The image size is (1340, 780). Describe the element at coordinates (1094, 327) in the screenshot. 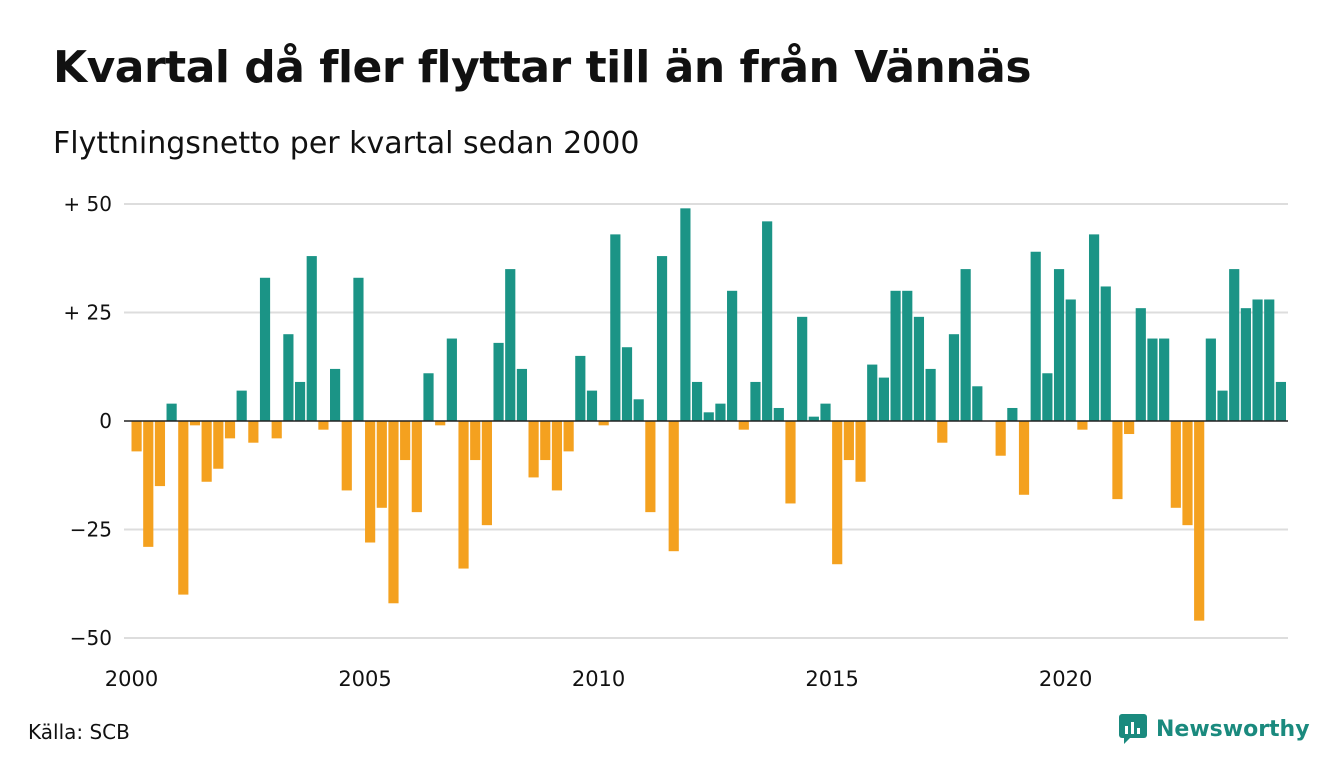

I see `bar-q83` at that location.